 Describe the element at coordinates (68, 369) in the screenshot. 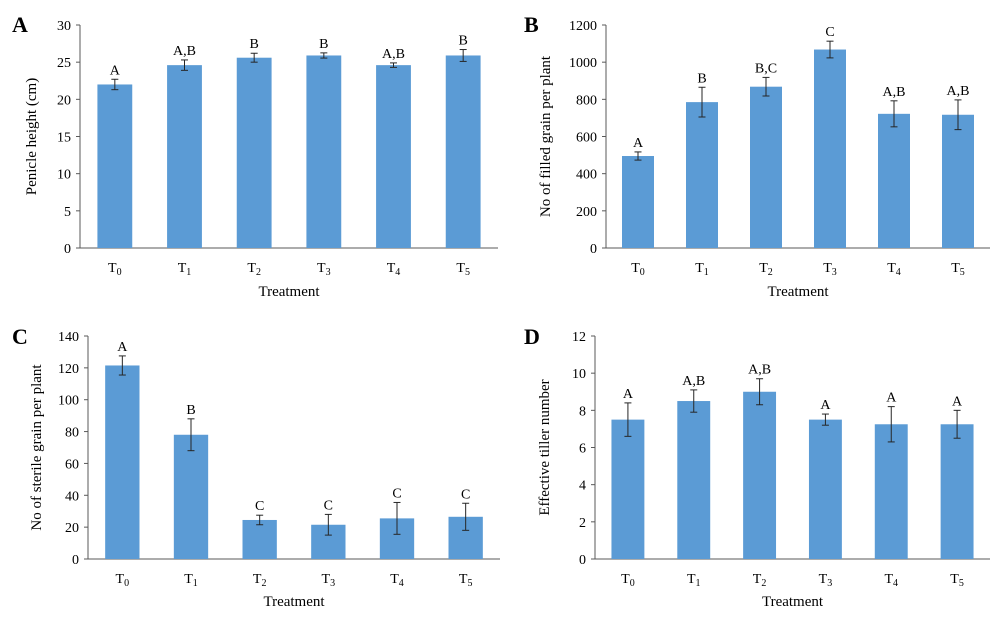

I see `y-tick-label: 120` at that location.